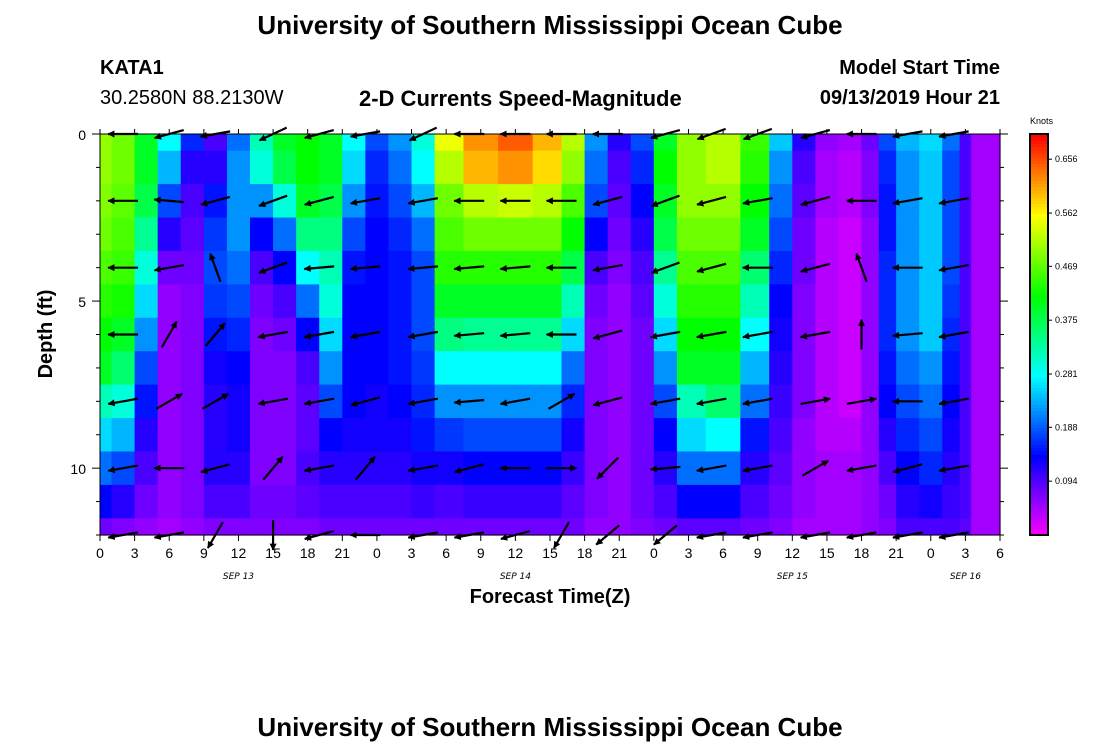 The width and height of the screenshot is (1100, 750). Describe the element at coordinates (100, 553) in the screenshot. I see `x-tick-label: 0` at that location.